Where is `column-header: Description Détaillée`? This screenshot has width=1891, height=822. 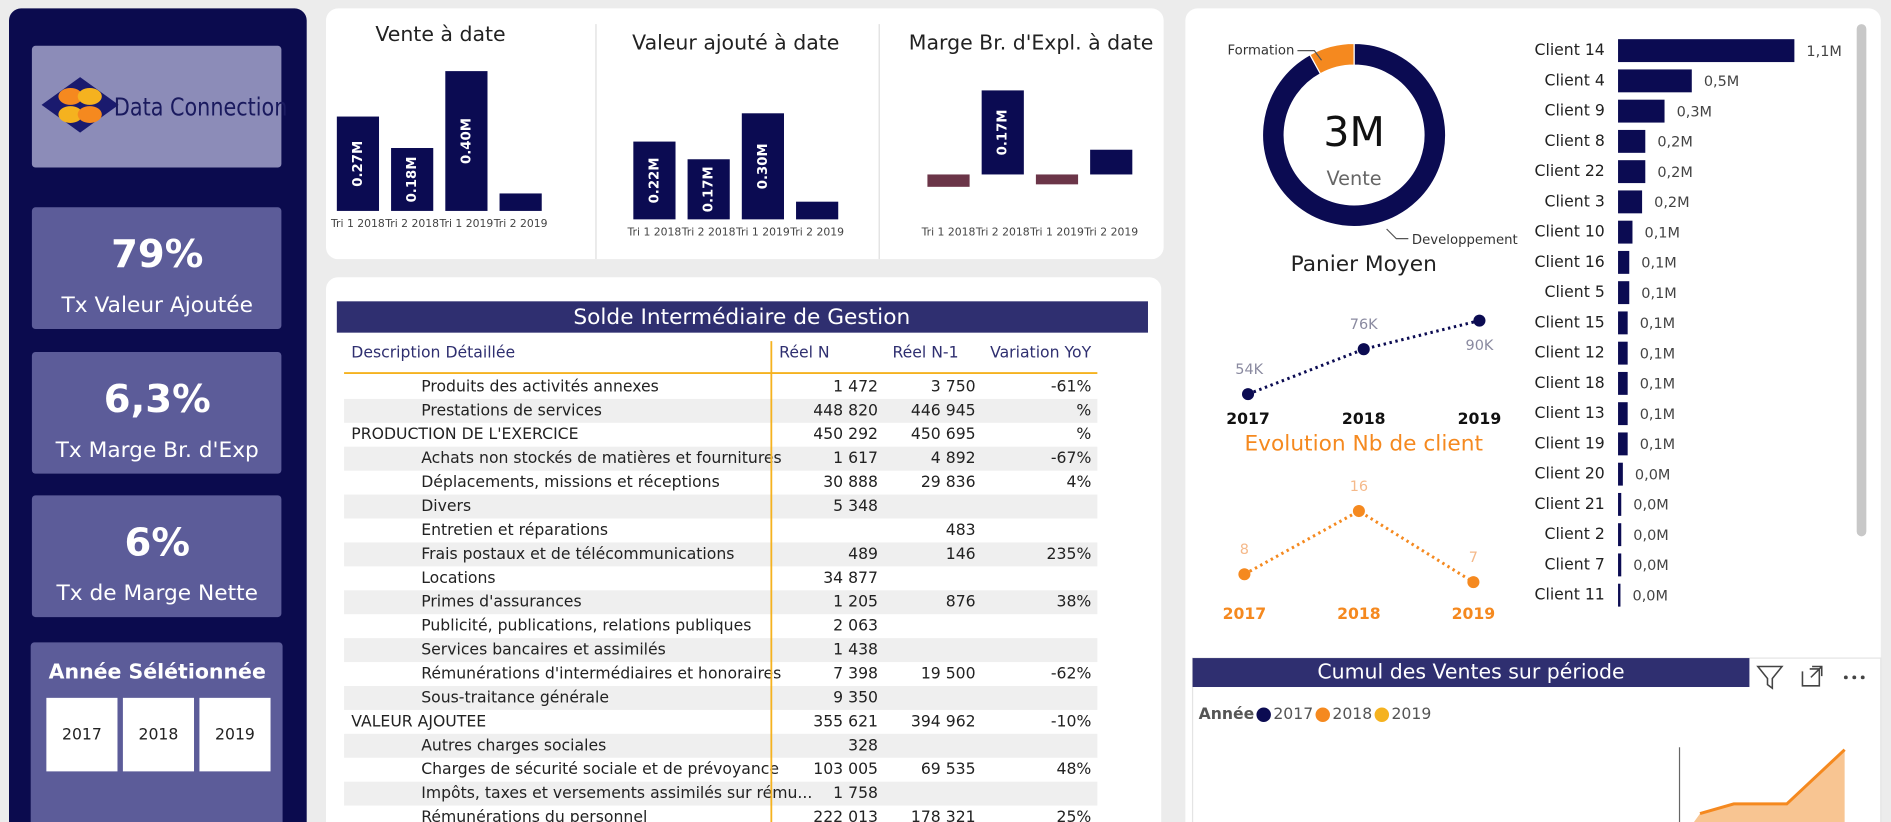 column-header: Description Détaillée is located at coordinates (433, 352).